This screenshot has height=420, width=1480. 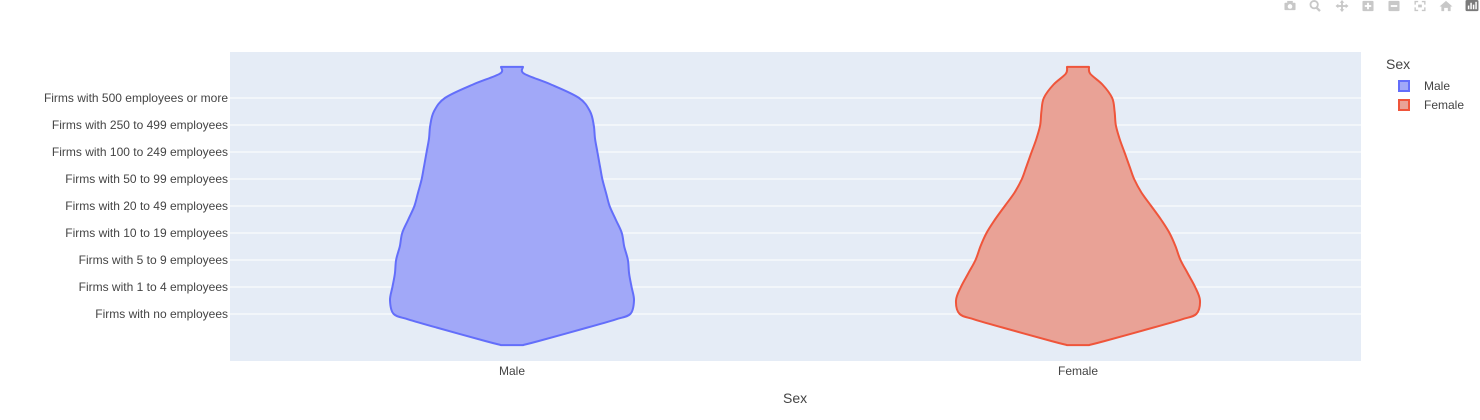 What do you see at coordinates (1444, 104) in the screenshot?
I see `legend-label: Female` at bounding box center [1444, 104].